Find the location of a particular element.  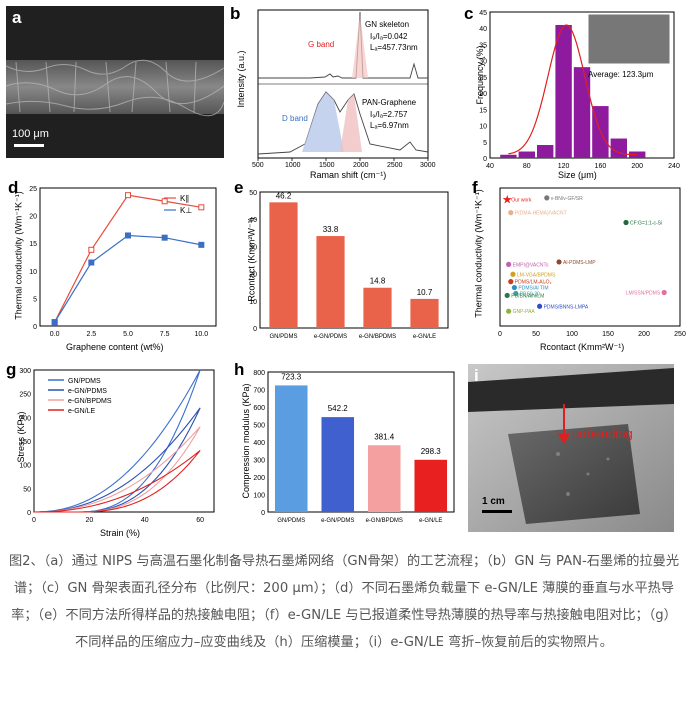

g-xlabel: Strain (%) is located at coordinates (120, 533).